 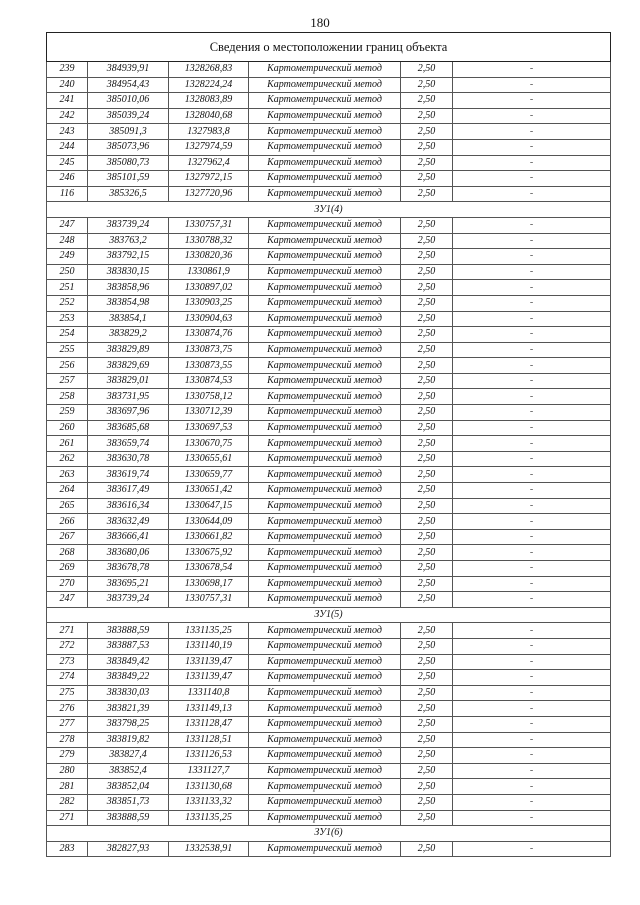 I want to click on cell-point-number: 268, so click(x=67, y=552).